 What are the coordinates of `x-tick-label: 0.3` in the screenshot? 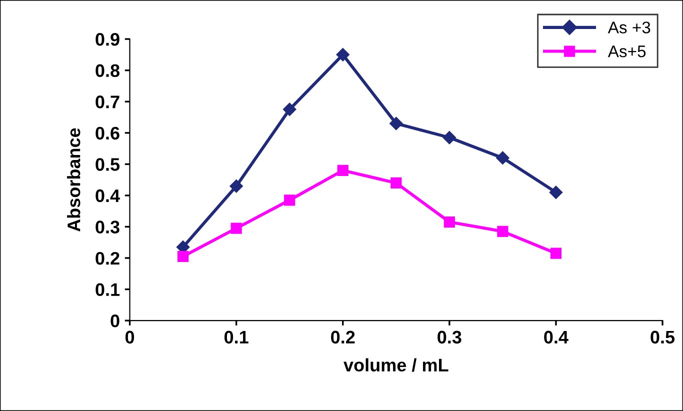 It's located at (450, 337).